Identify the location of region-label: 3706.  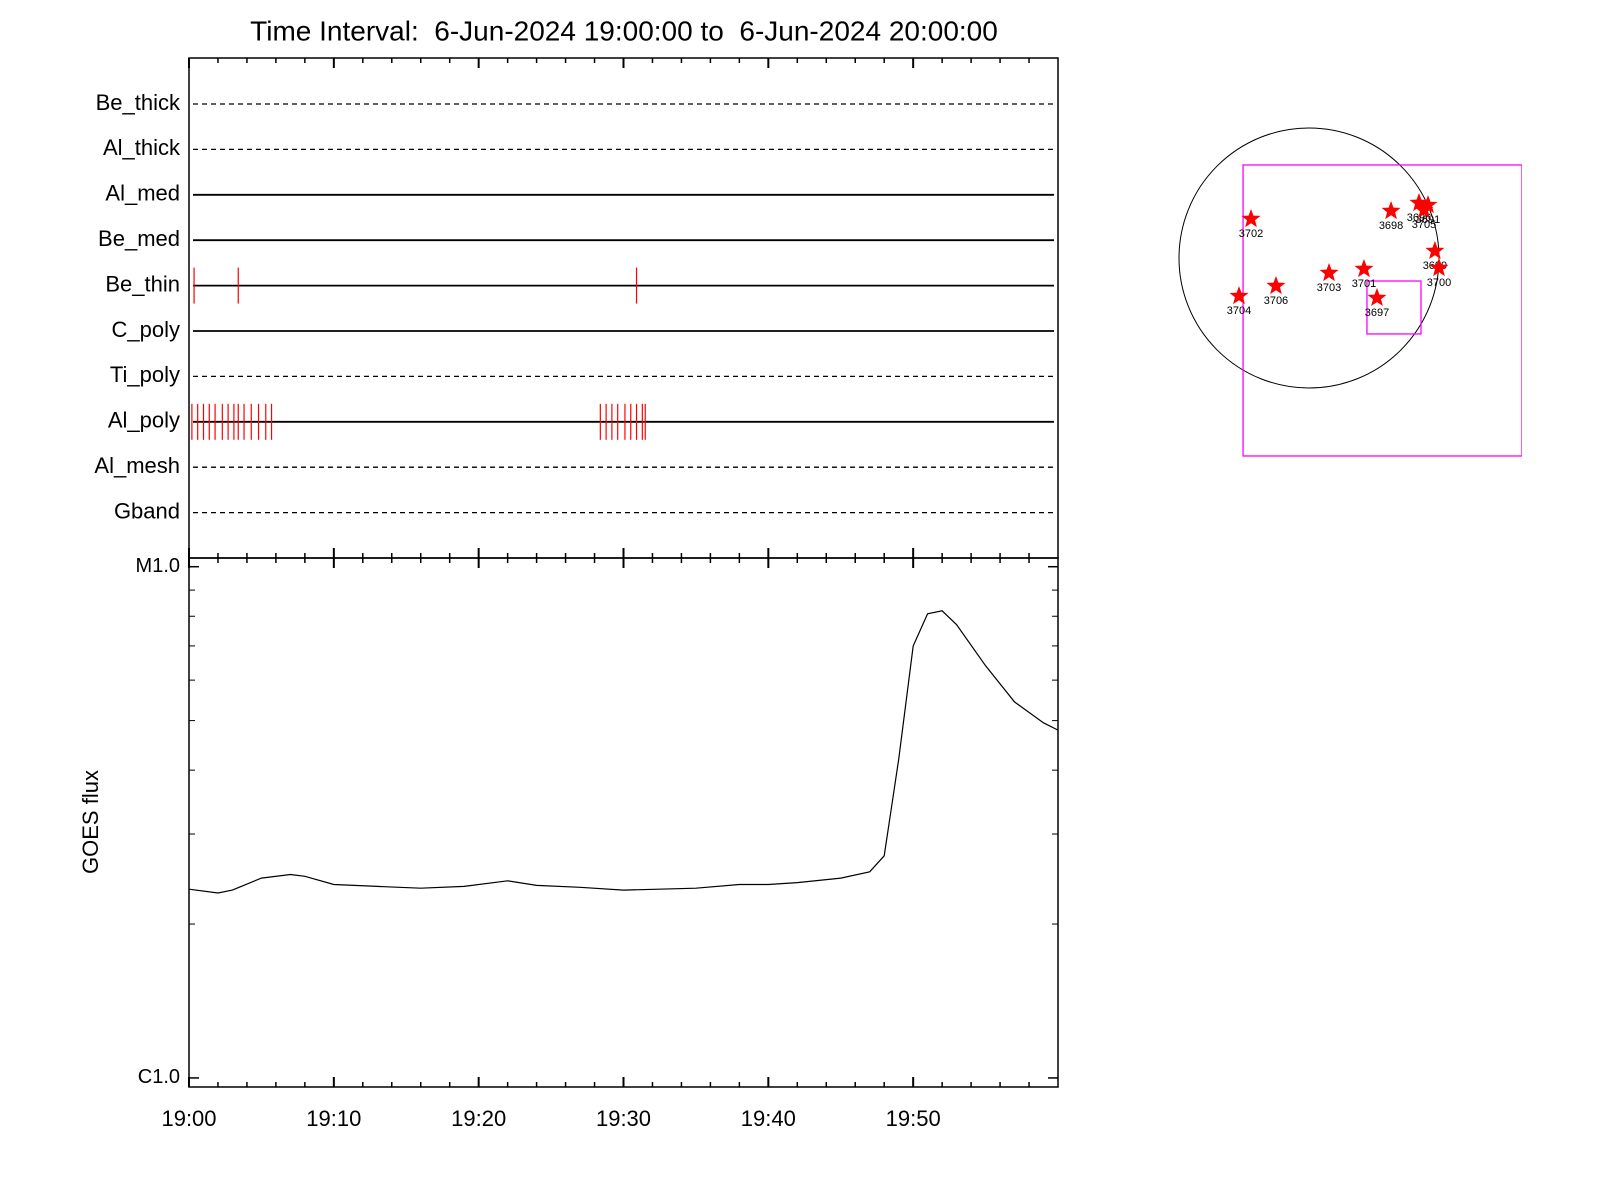
(1276, 301).